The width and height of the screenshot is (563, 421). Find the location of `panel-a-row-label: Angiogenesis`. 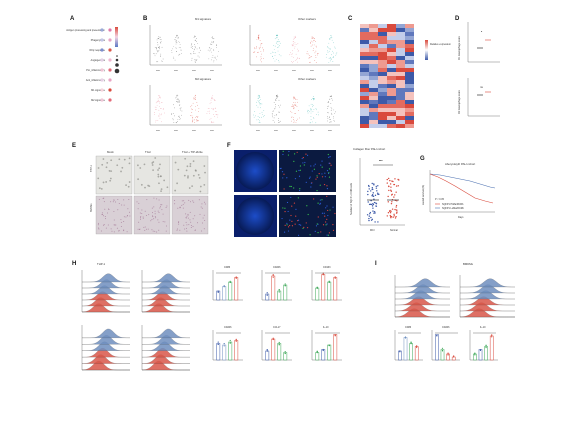

panel-a-row-label: Angiogenesis is located at coordinates (98, 60).